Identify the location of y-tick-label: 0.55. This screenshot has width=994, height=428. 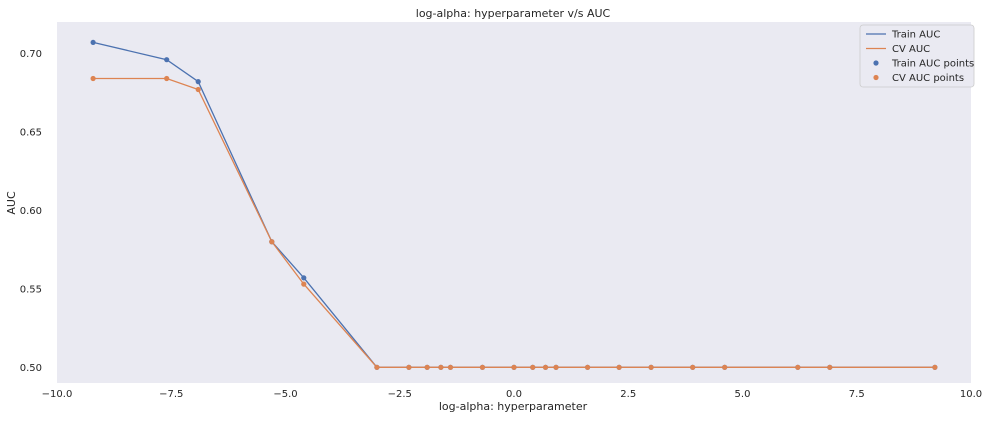
(31, 289).